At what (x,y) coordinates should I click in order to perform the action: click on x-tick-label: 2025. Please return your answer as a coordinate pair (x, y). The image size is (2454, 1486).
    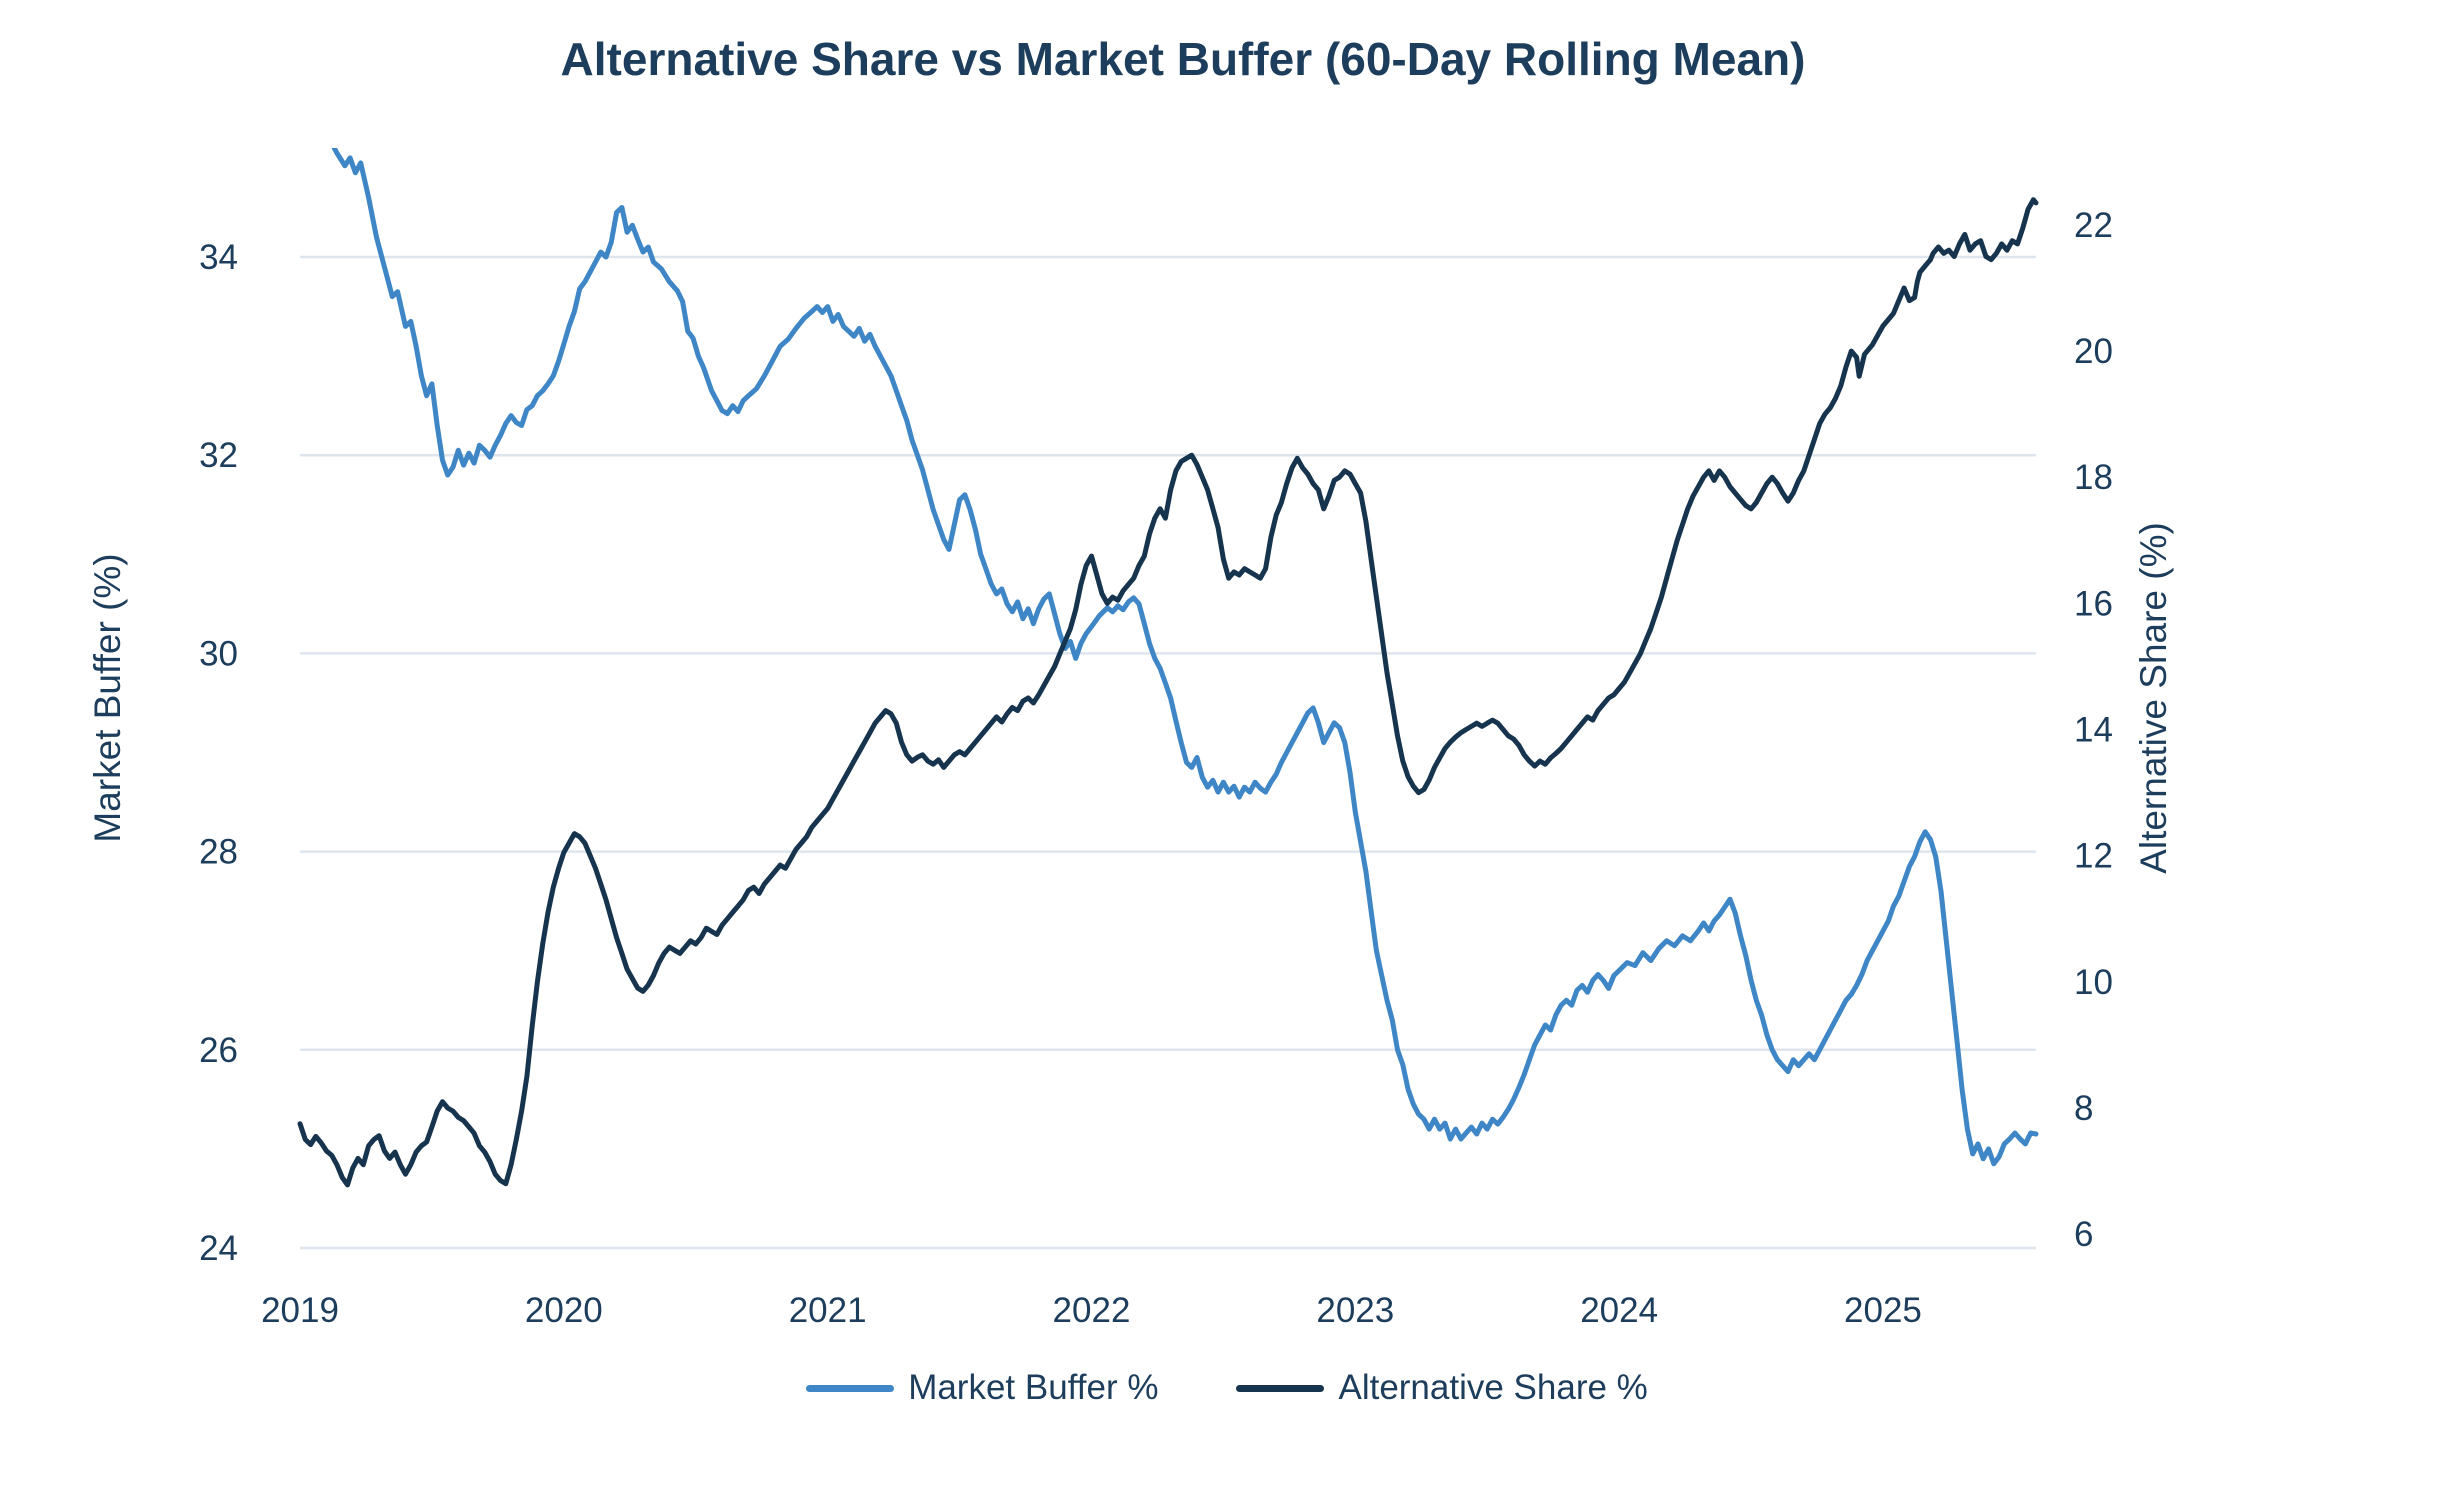
    Looking at the image, I should click on (1883, 1310).